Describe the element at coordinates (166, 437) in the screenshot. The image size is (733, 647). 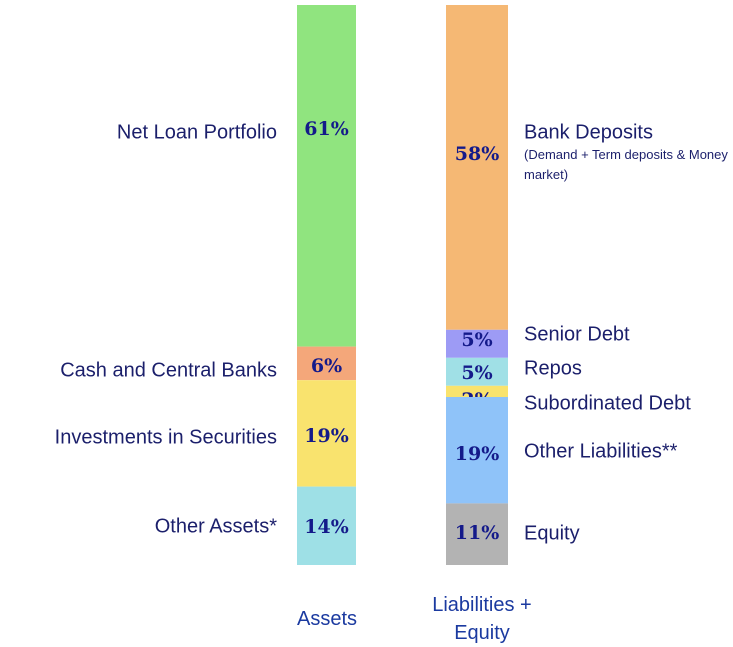
I see `segment-label: Investments in Securities` at that location.